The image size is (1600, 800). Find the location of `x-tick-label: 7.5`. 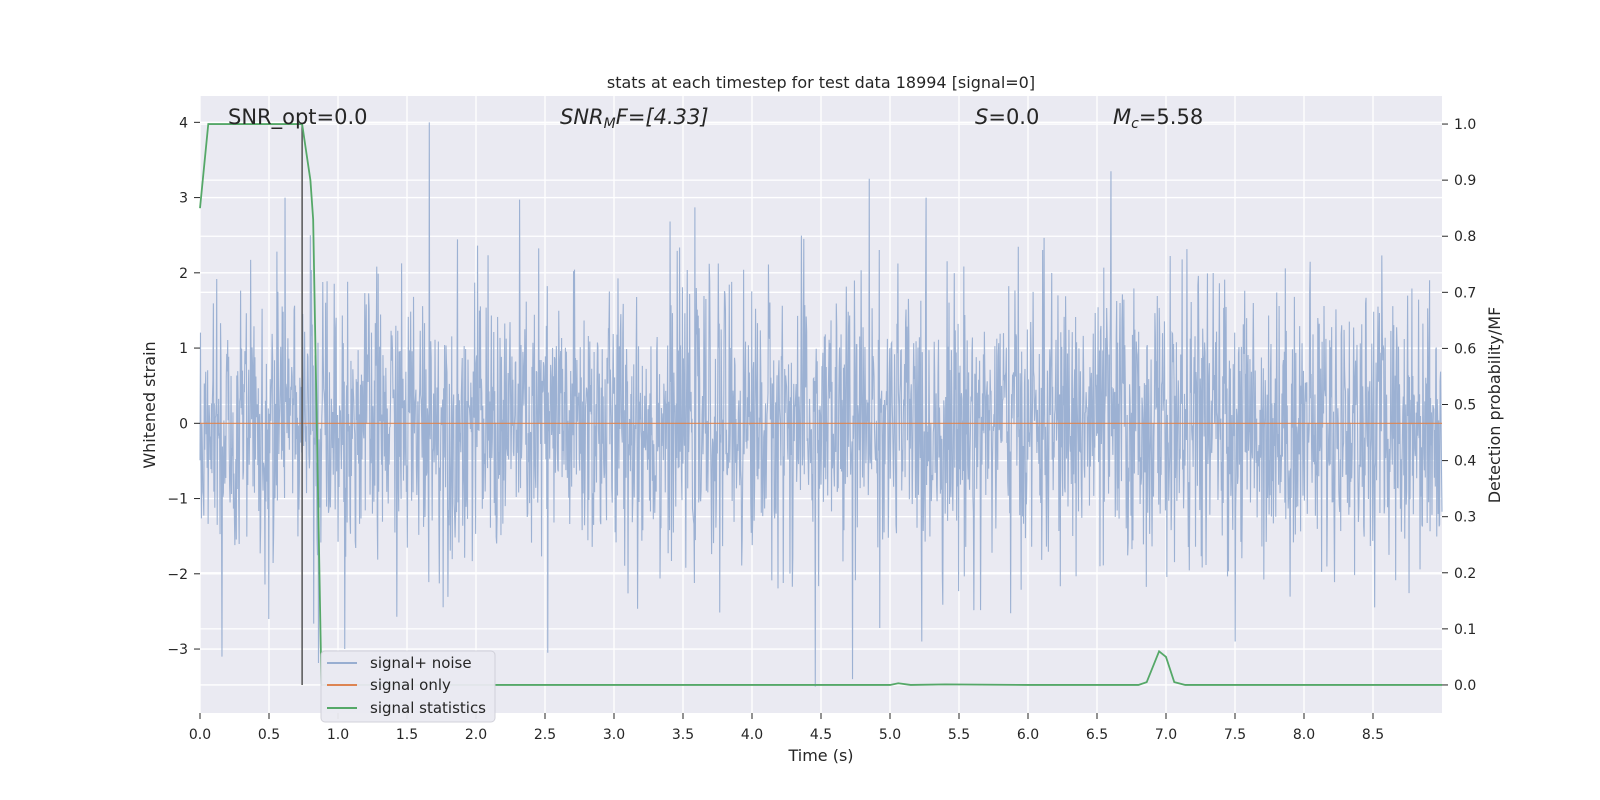

x-tick-label: 7.5 is located at coordinates (1235, 735).